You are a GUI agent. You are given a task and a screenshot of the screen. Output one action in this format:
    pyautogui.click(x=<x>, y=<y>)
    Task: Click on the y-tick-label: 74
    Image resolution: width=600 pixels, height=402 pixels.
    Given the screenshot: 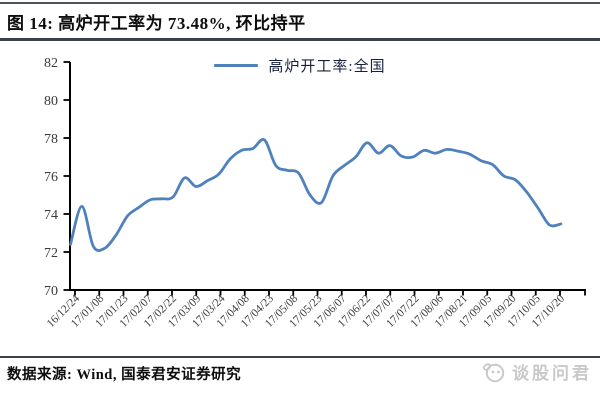 What is the action you would take?
    pyautogui.click(x=51, y=215)
    